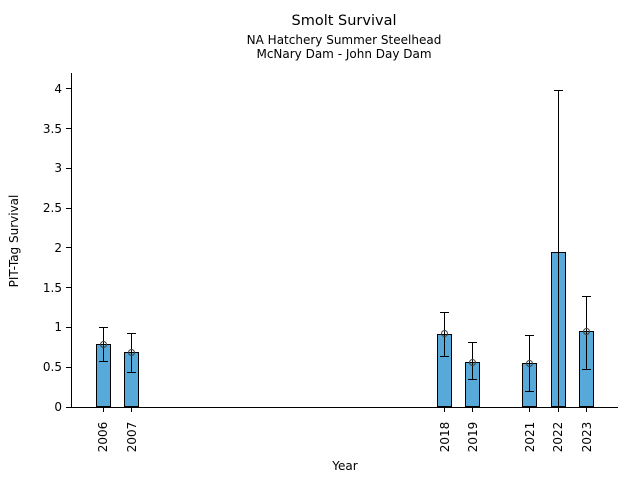 The height and width of the screenshot is (480, 640). I want to click on x-tick-2023, so click(587, 409).